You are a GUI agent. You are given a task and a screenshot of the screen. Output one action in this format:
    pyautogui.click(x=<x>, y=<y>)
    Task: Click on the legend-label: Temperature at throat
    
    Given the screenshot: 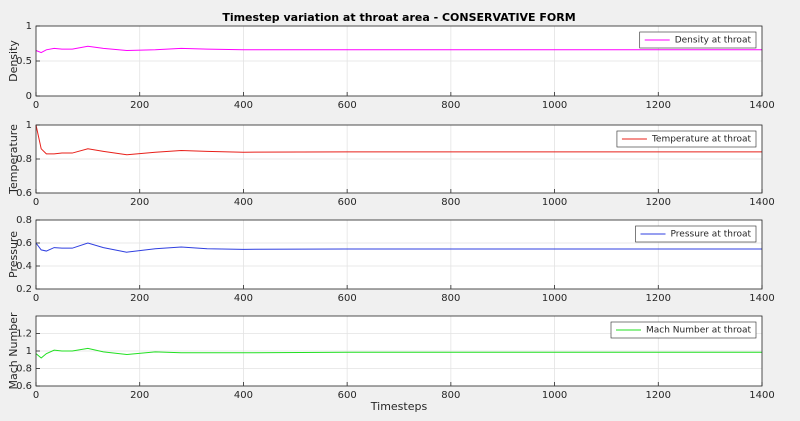 What is the action you would take?
    pyautogui.click(x=701, y=140)
    